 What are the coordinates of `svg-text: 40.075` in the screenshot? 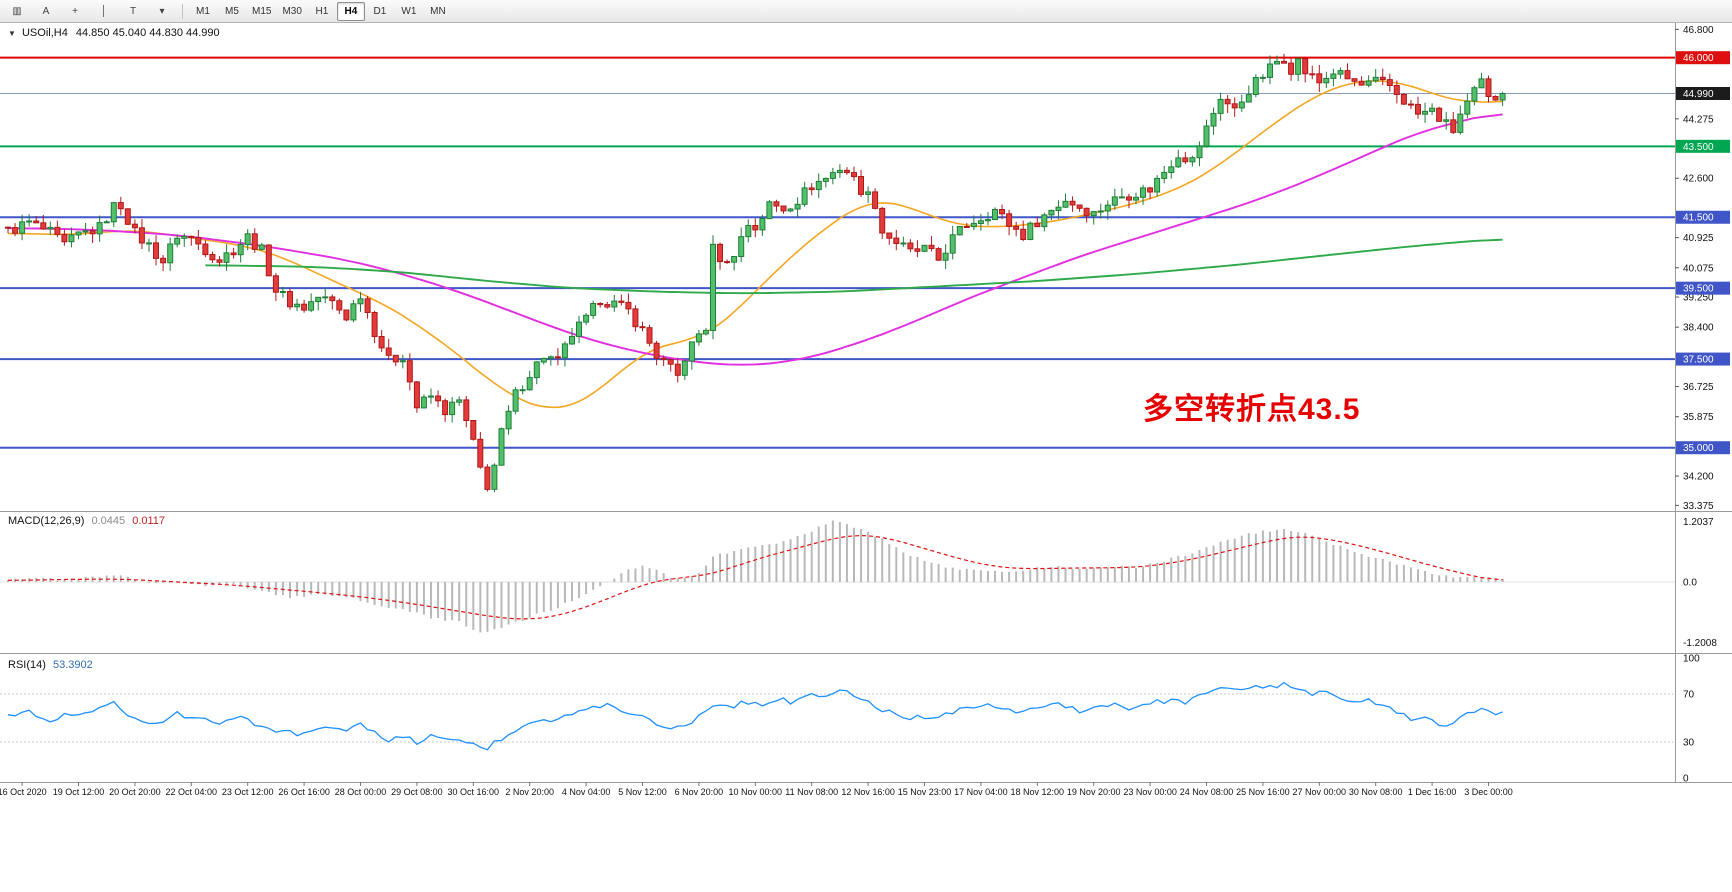 It's located at (1698, 268).